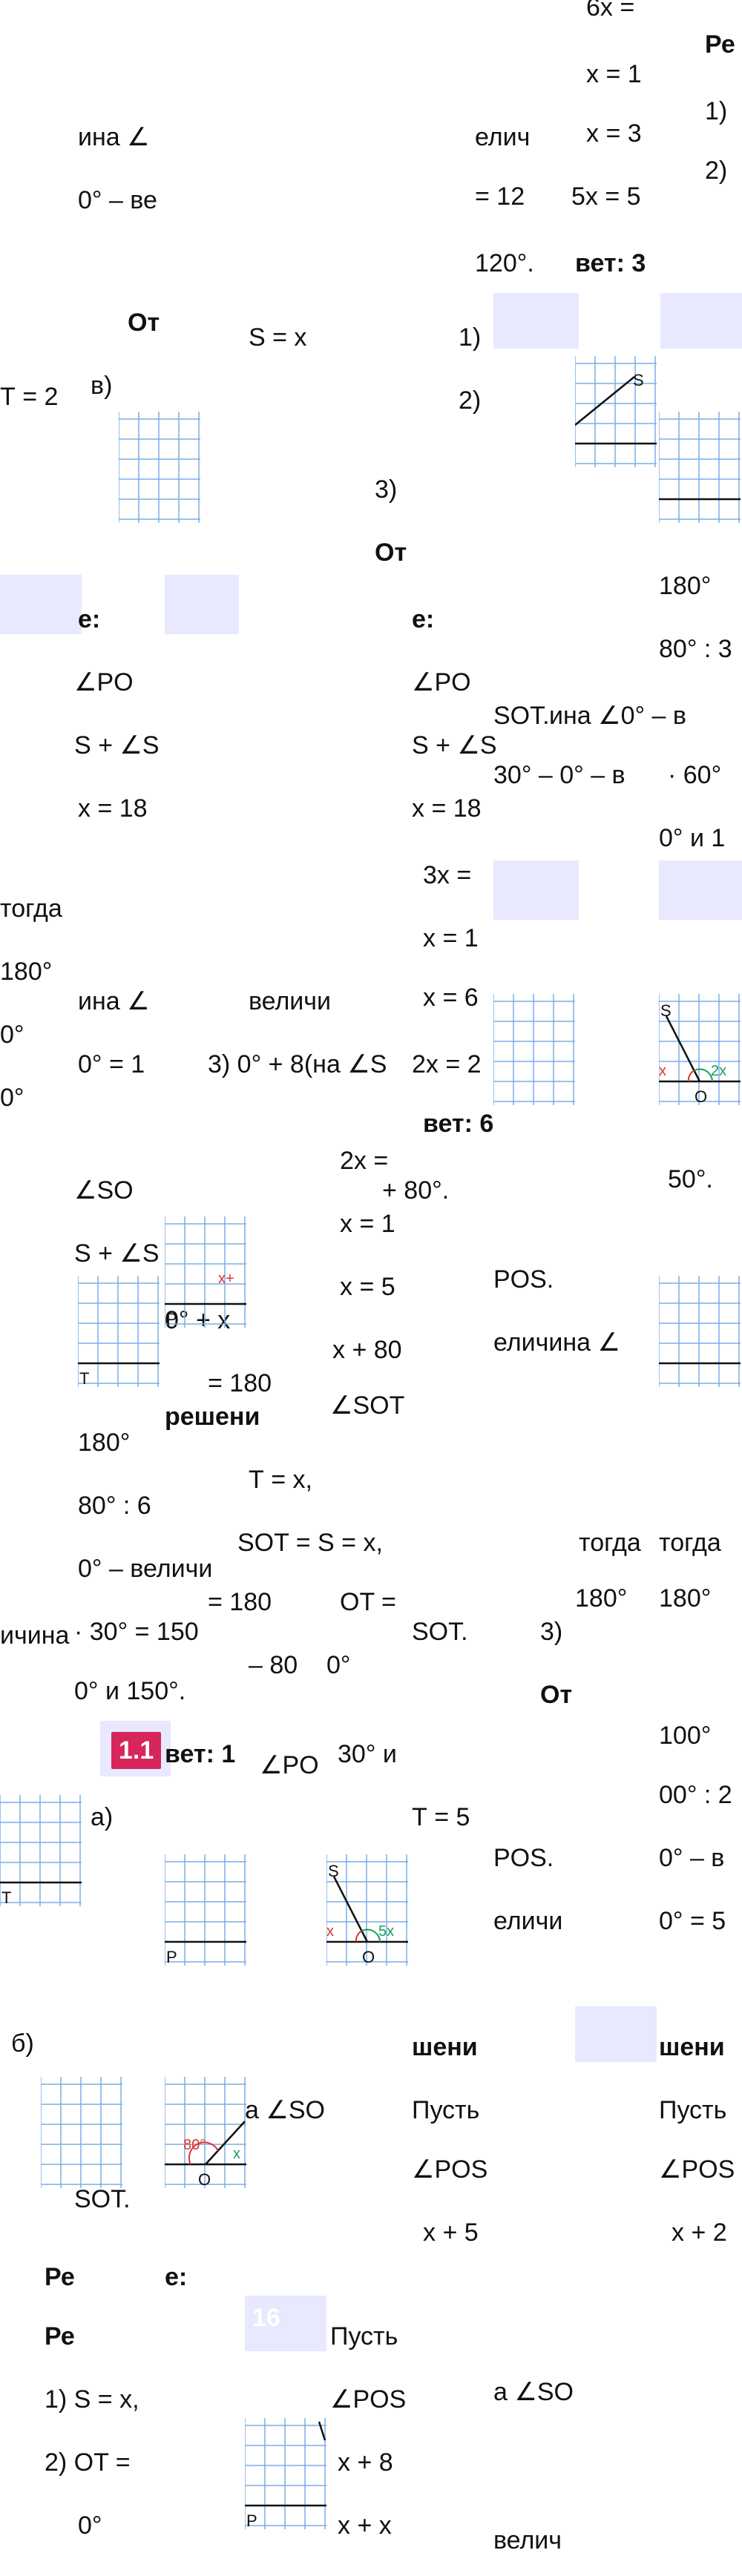  I want to click on diagram-label: O, so click(701, 1096).